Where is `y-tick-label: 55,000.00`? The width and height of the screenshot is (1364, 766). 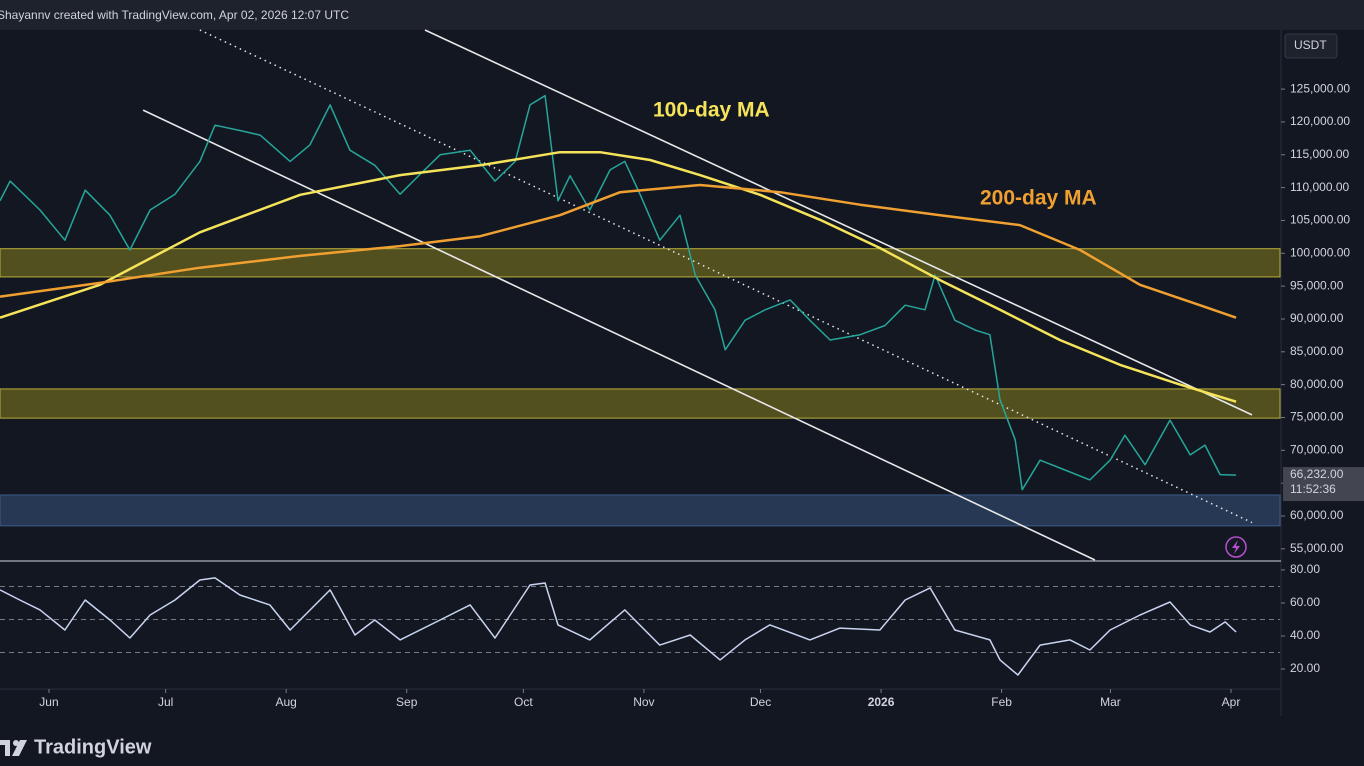 y-tick-label: 55,000.00 is located at coordinates (1317, 548).